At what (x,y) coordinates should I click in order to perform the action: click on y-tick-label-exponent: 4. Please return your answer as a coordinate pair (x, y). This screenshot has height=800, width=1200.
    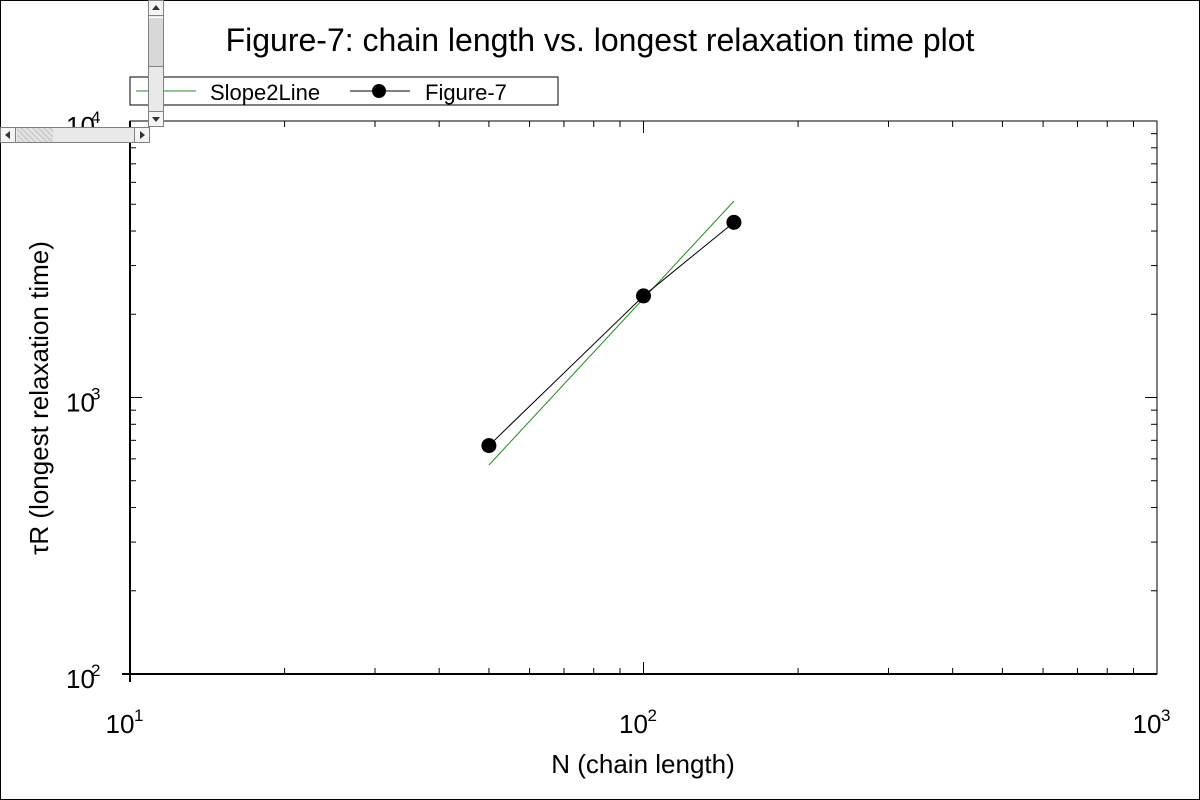
    Looking at the image, I should click on (95, 117).